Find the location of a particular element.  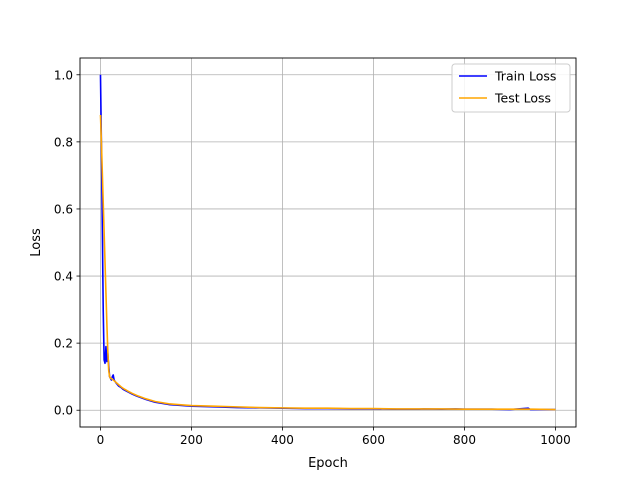

legend-label-test: Test Loss is located at coordinates (522, 98).